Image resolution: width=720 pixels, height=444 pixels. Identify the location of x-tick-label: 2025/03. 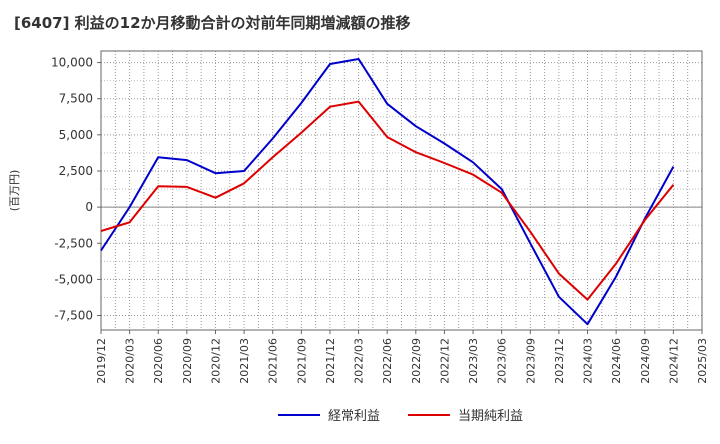
(702, 361).